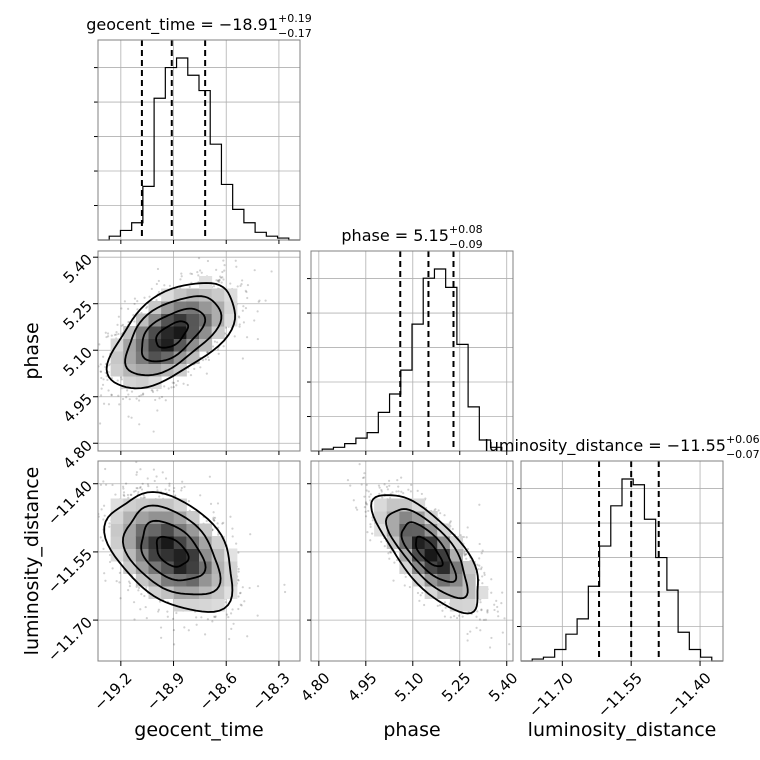 The height and width of the screenshot is (760, 760). Describe the element at coordinates (295, 33) in the screenshot. I see `panel-title-minus: −0.17` at that location.